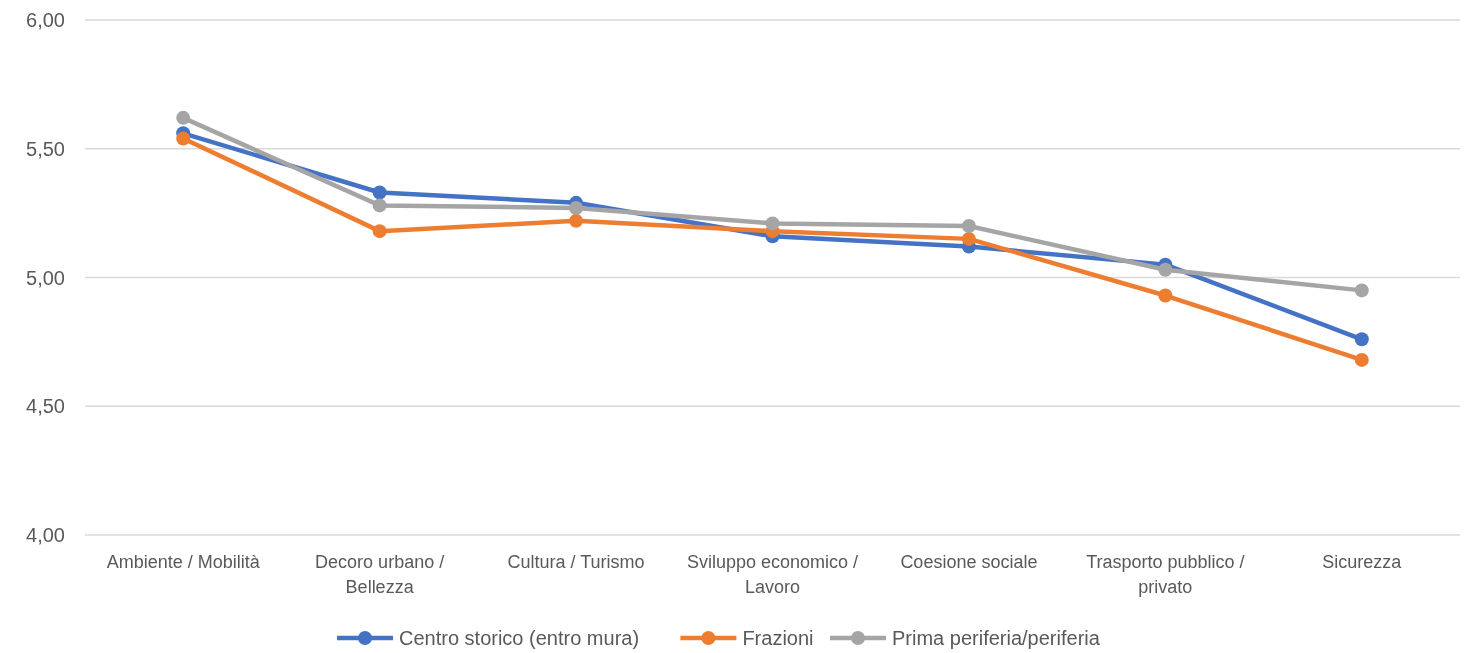 This screenshot has height=653, width=1470. What do you see at coordinates (45, 535) in the screenshot?
I see `y-tick-label: 4,00` at bounding box center [45, 535].